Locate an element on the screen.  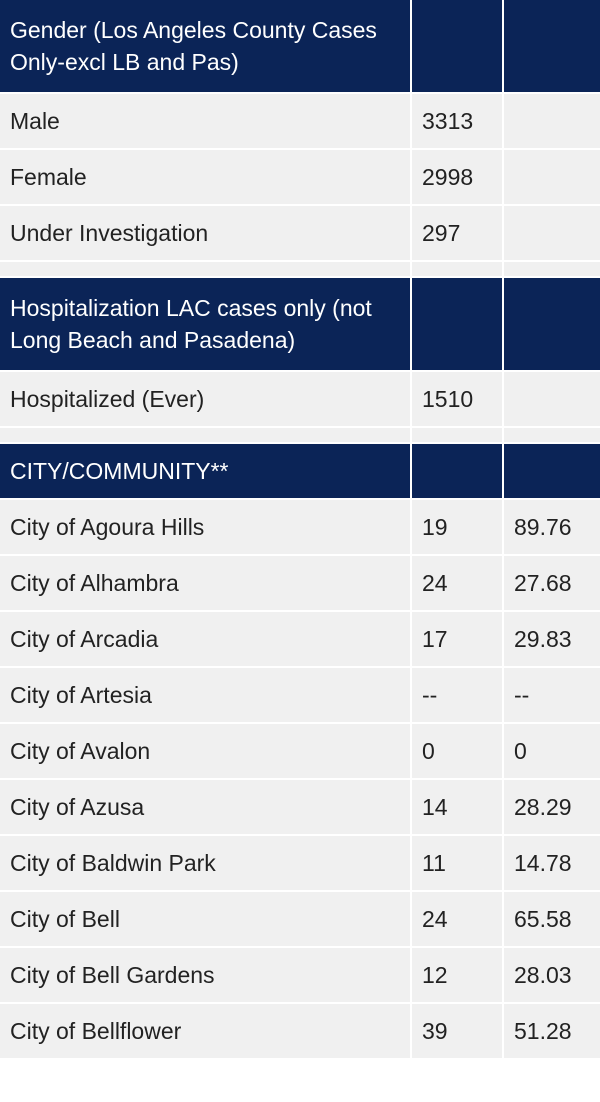
row-rate: 29.83 is located at coordinates (552, 639).